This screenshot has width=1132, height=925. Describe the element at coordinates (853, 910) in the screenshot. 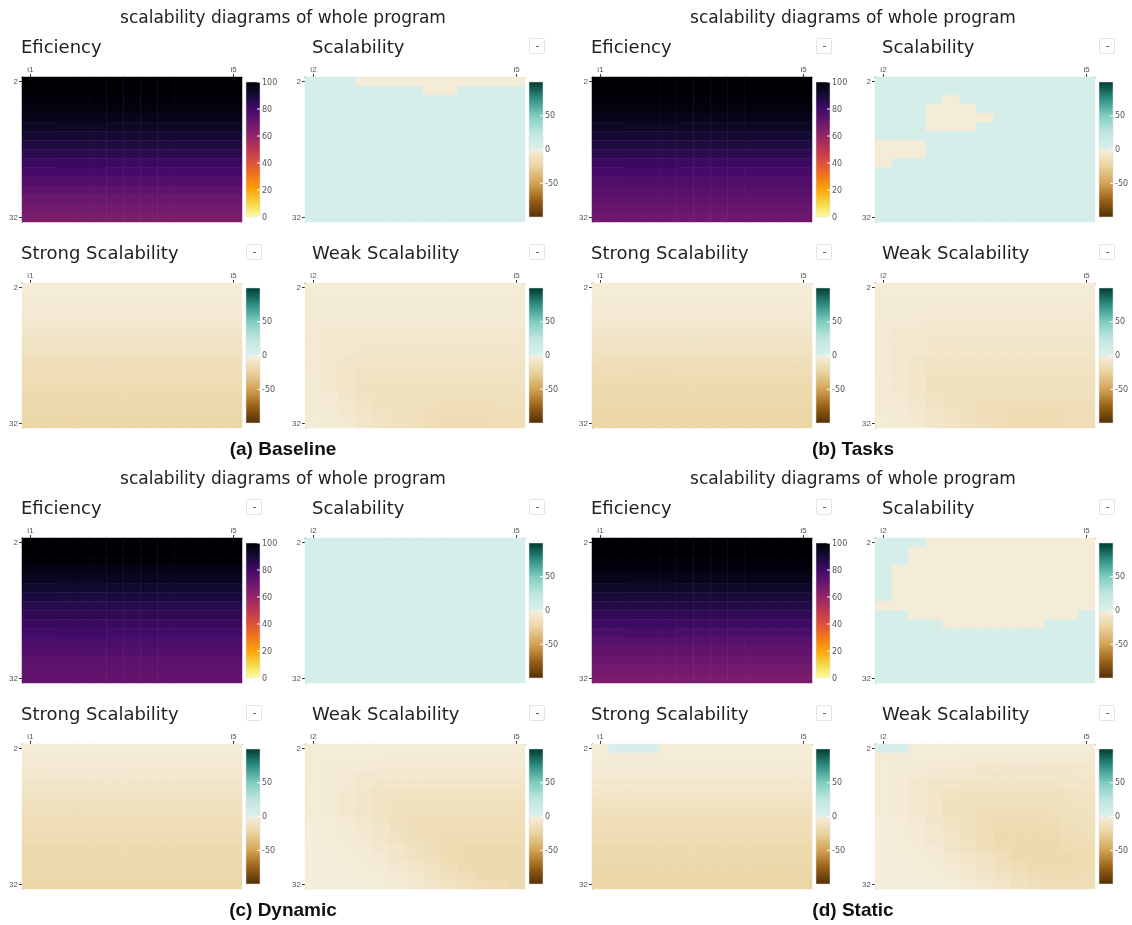

I see `text: (d) Static` at that location.